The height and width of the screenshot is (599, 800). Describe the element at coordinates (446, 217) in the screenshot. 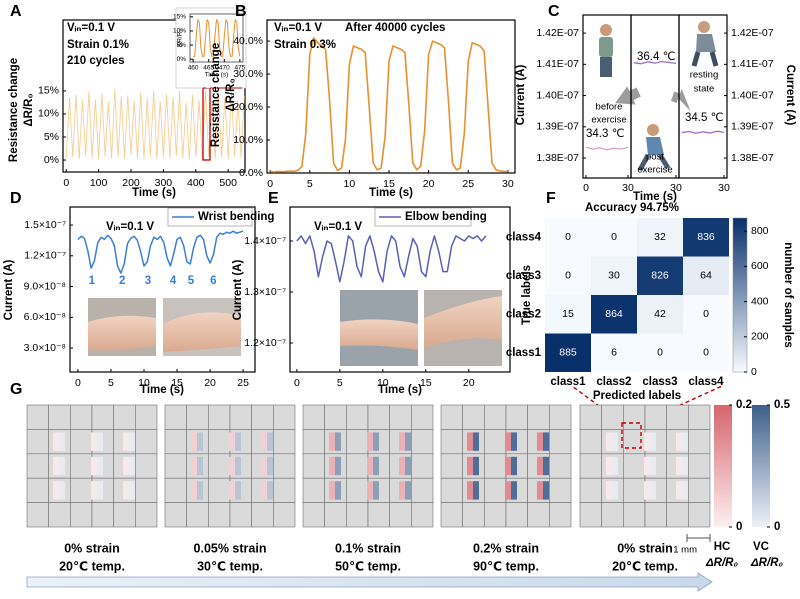

I see `legend-label: Elbow bending` at that location.